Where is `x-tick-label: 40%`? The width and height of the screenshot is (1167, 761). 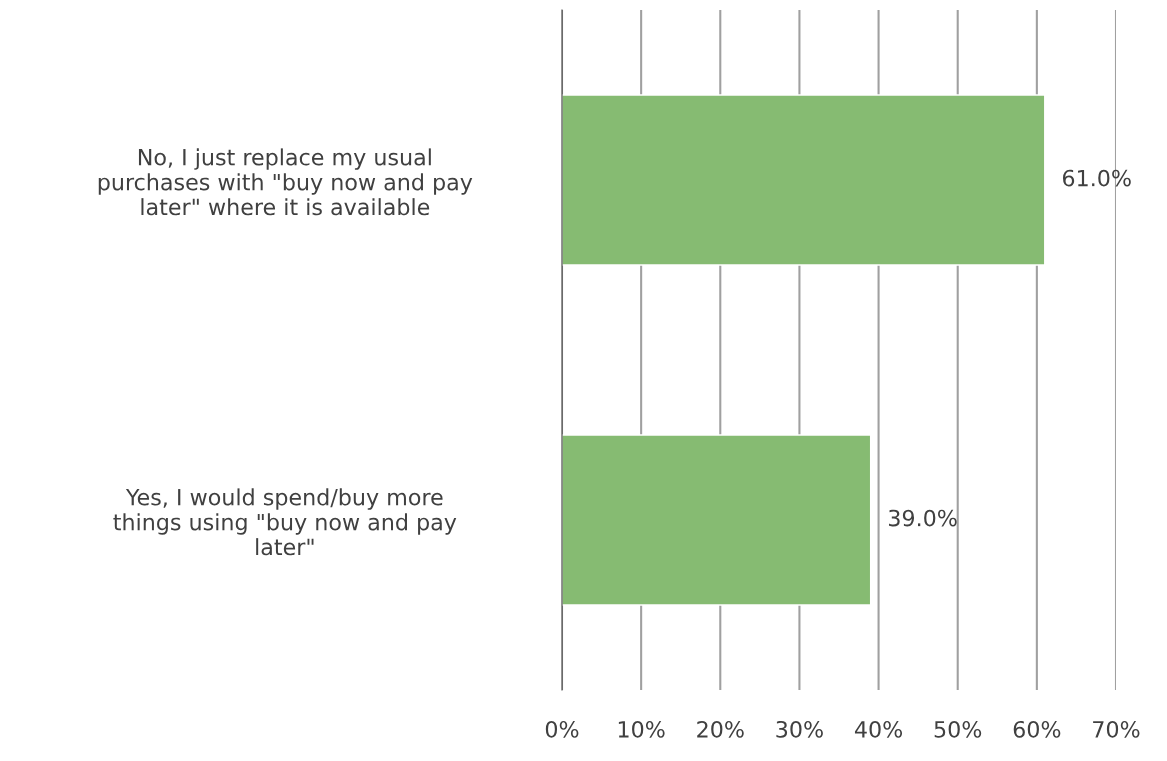
x-tick-label: 40% is located at coordinates (878, 729).